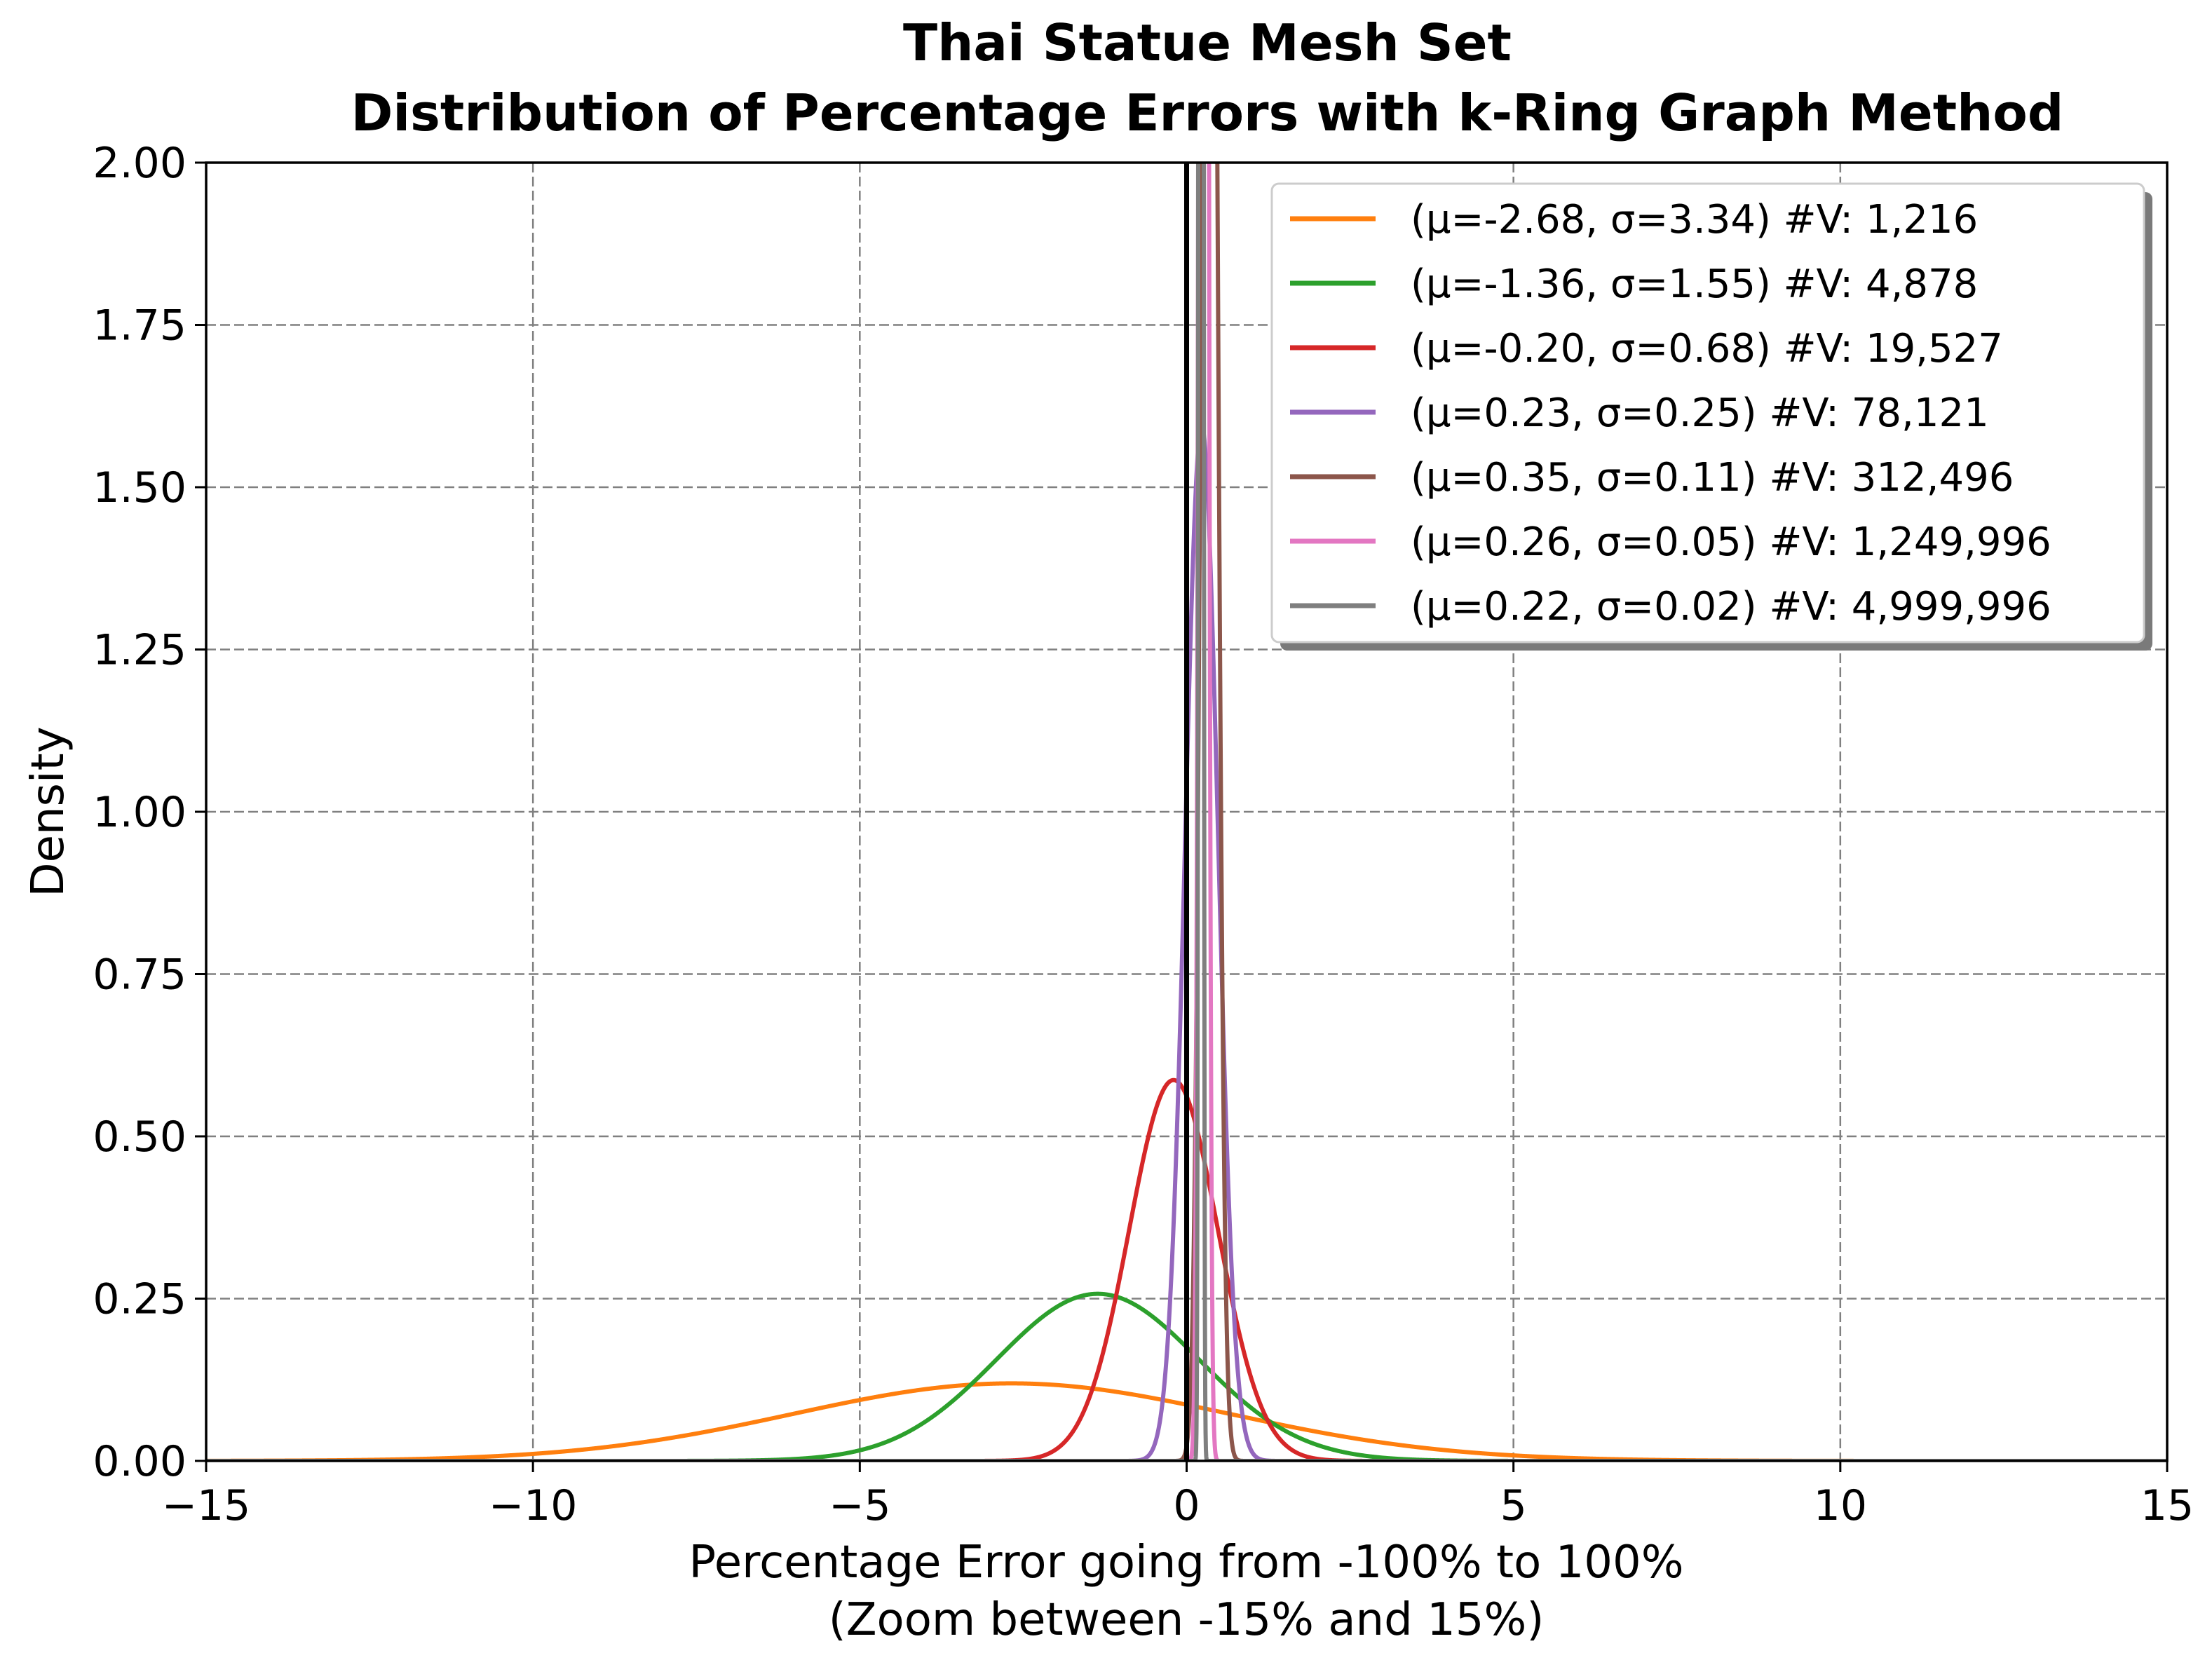 This screenshot has width=2212, height=1660. What do you see at coordinates (1840, 1505) in the screenshot?
I see `x-tick-label: 10` at bounding box center [1840, 1505].